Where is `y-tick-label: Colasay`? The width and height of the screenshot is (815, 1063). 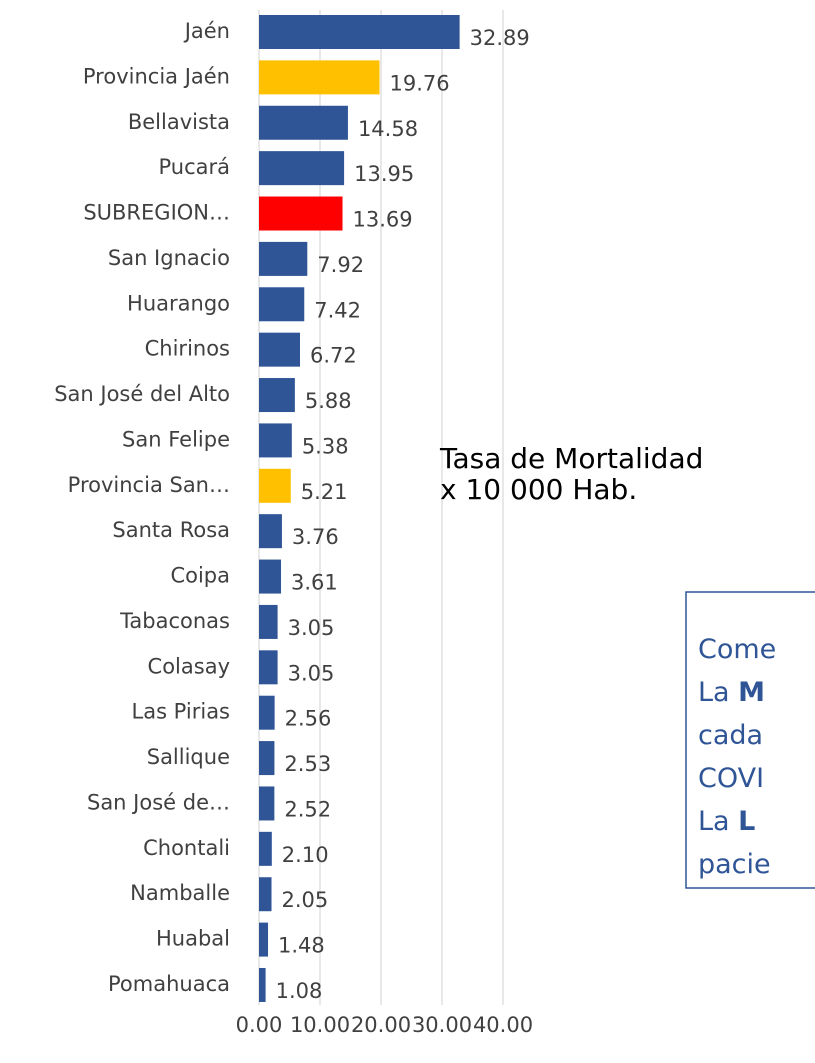
y-tick-label: Colasay is located at coordinates (189, 666).